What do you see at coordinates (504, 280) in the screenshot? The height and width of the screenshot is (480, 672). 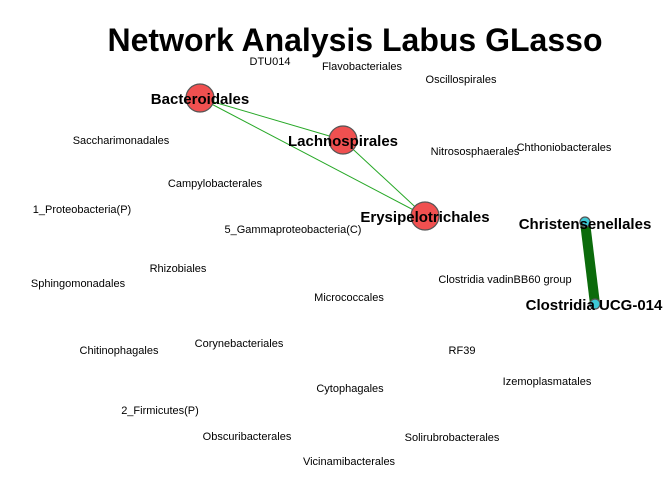 I see `node-label-clostridia-vadinbb60: Clostridia vadinBB60 group` at bounding box center [504, 280].